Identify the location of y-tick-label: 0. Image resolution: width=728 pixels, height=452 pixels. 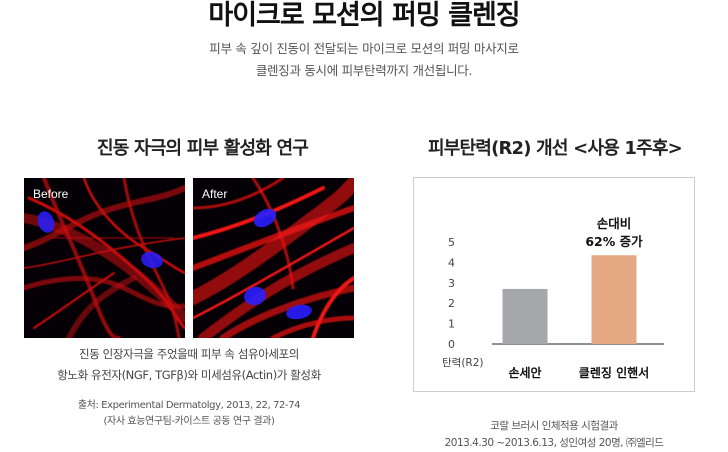
(451, 344).